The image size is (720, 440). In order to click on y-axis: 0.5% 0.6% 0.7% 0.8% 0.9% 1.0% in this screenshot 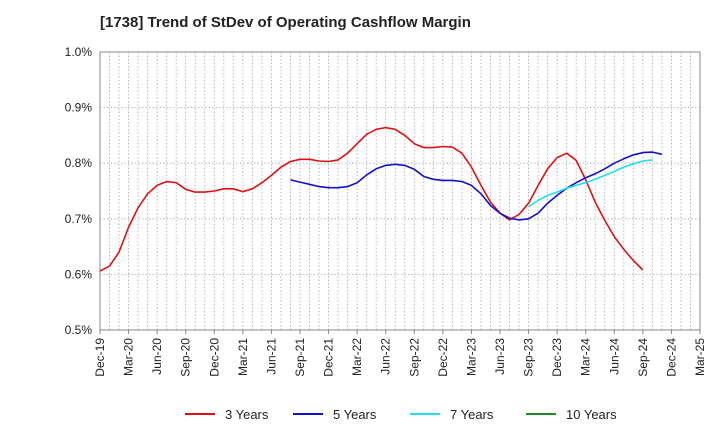, I will do `click(79, 191)`.